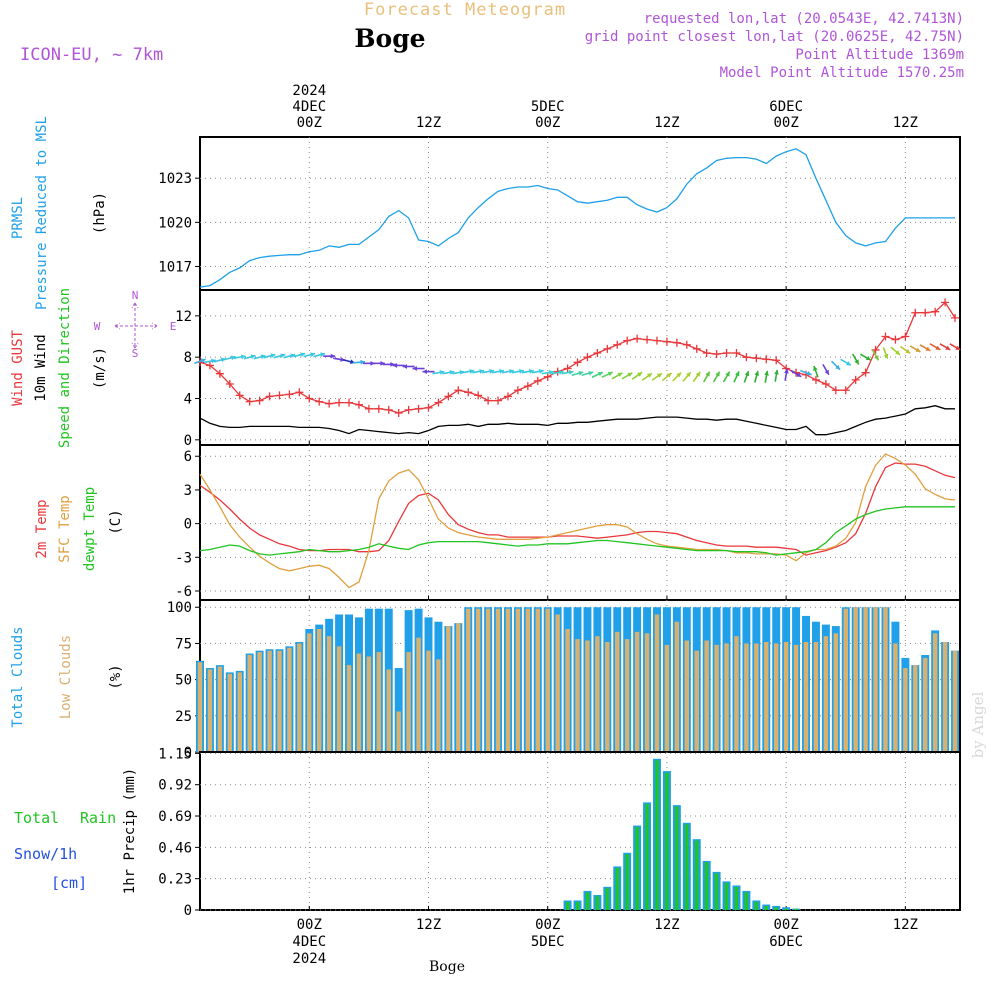  What do you see at coordinates (183, 717) in the screenshot?
I see `y-tick-label: 25` at bounding box center [183, 717].